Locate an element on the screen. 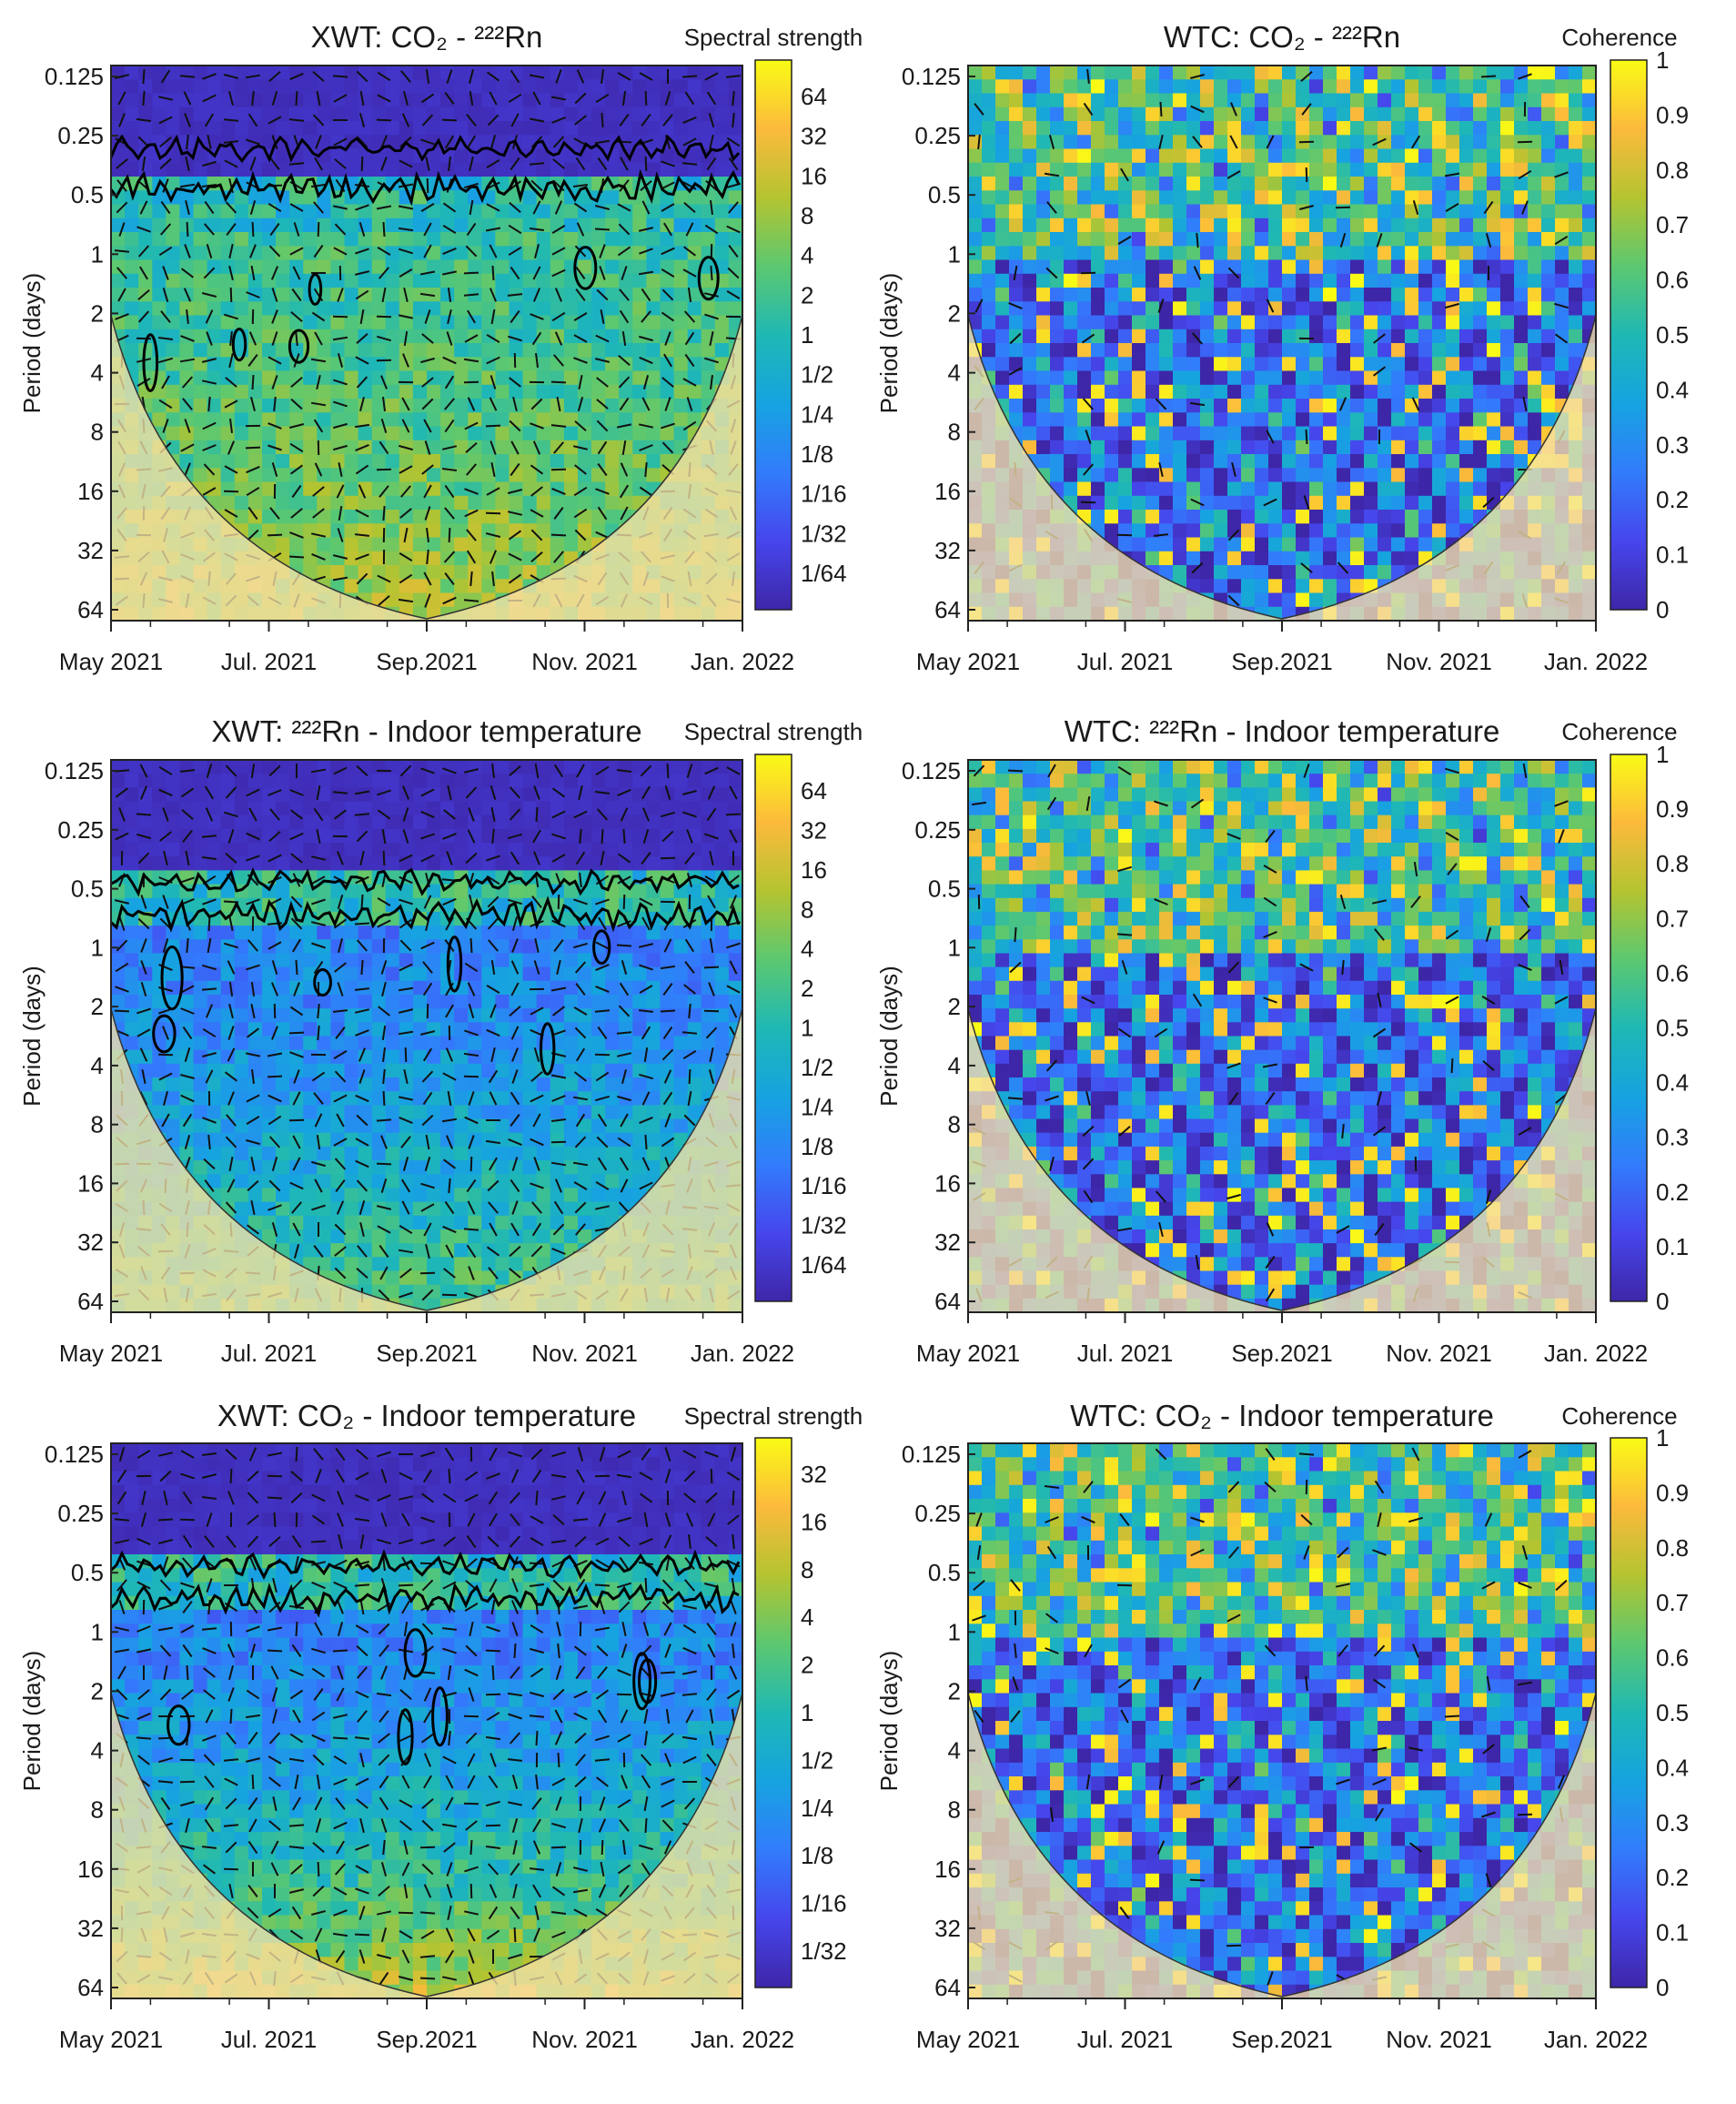  colorbar-tick-label: 8 is located at coordinates (807, 1569).